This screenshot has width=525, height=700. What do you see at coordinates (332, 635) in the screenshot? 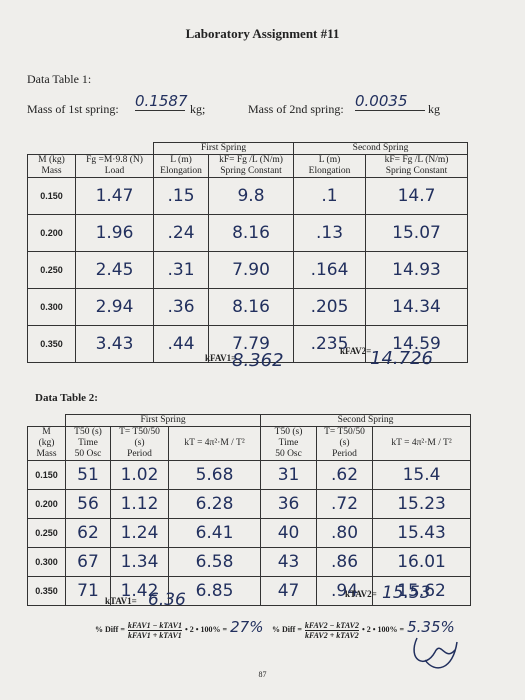
I see `denominator: kFAV2 + kTAV2` at bounding box center [332, 635].